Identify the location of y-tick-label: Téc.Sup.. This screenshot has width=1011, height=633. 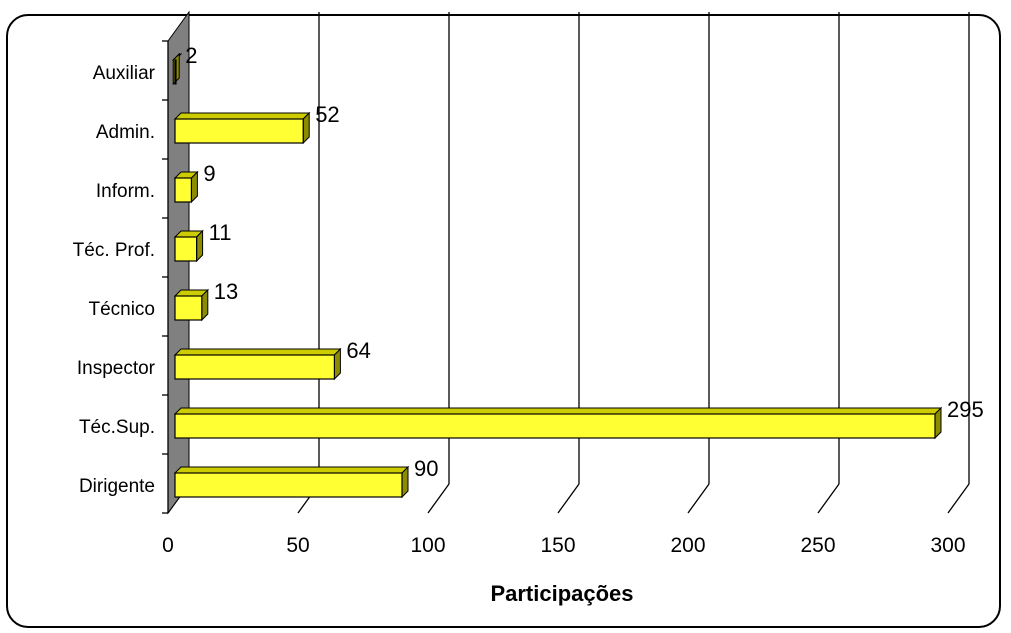
(117, 427).